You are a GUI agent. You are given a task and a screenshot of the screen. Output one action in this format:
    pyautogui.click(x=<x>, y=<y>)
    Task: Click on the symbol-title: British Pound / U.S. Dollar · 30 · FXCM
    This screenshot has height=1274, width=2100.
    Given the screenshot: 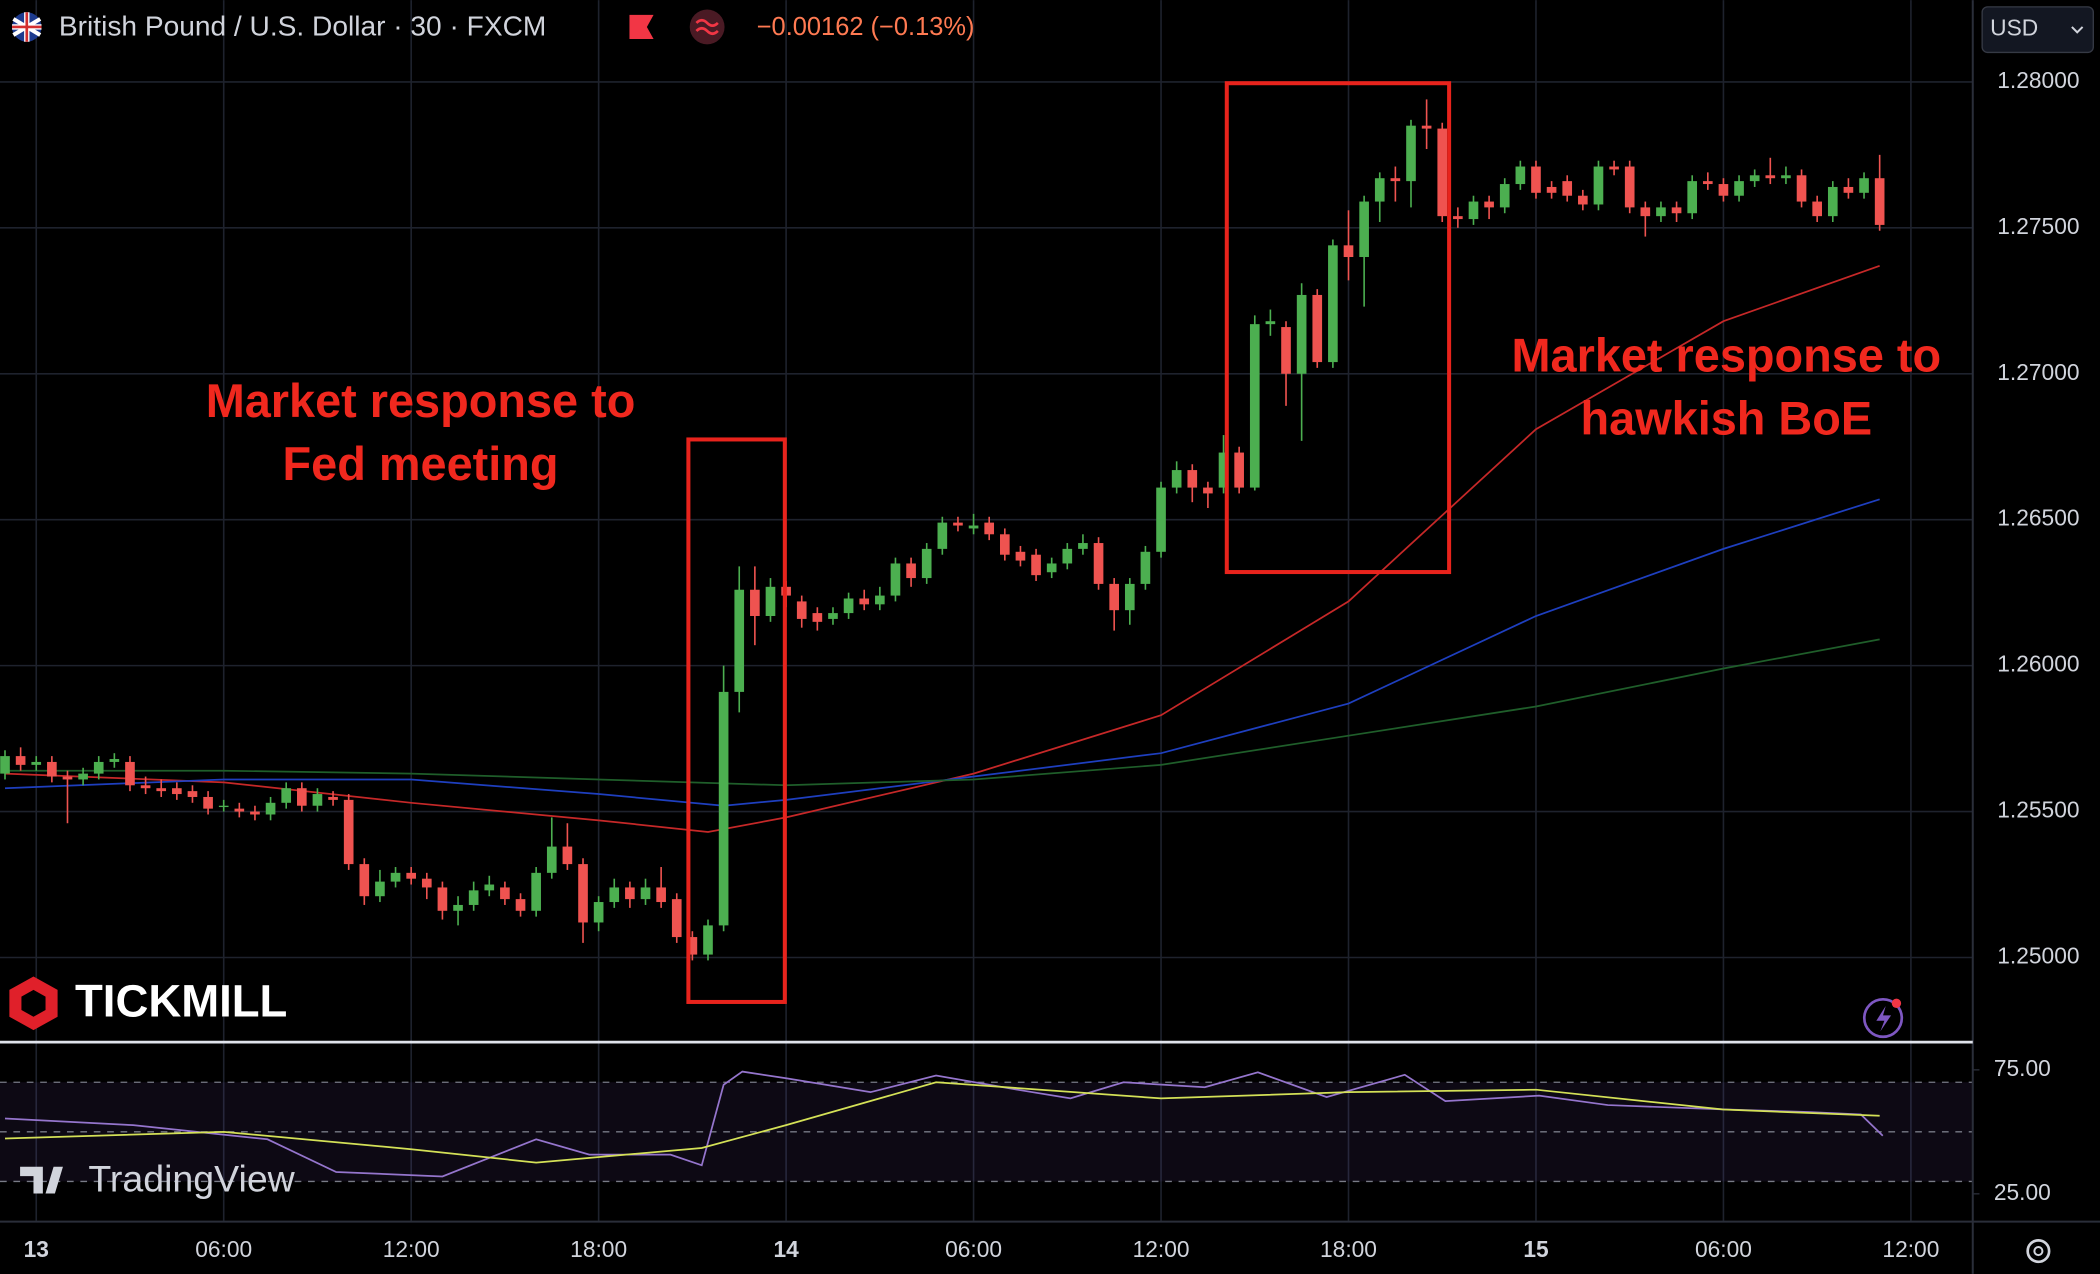 What is the action you would take?
    pyautogui.click(x=302, y=26)
    